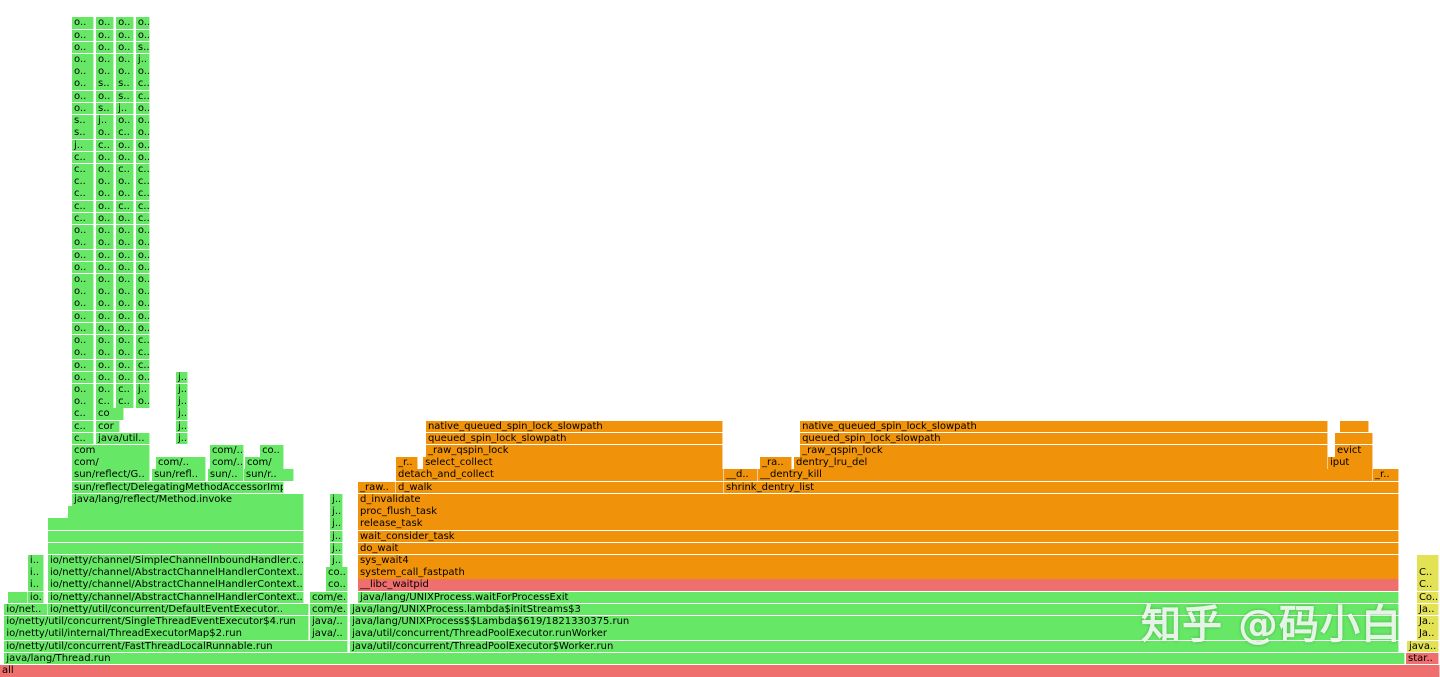  Describe the element at coordinates (878, 573) in the screenshot. I see `flame-frame: system_call_fastpath` at that location.